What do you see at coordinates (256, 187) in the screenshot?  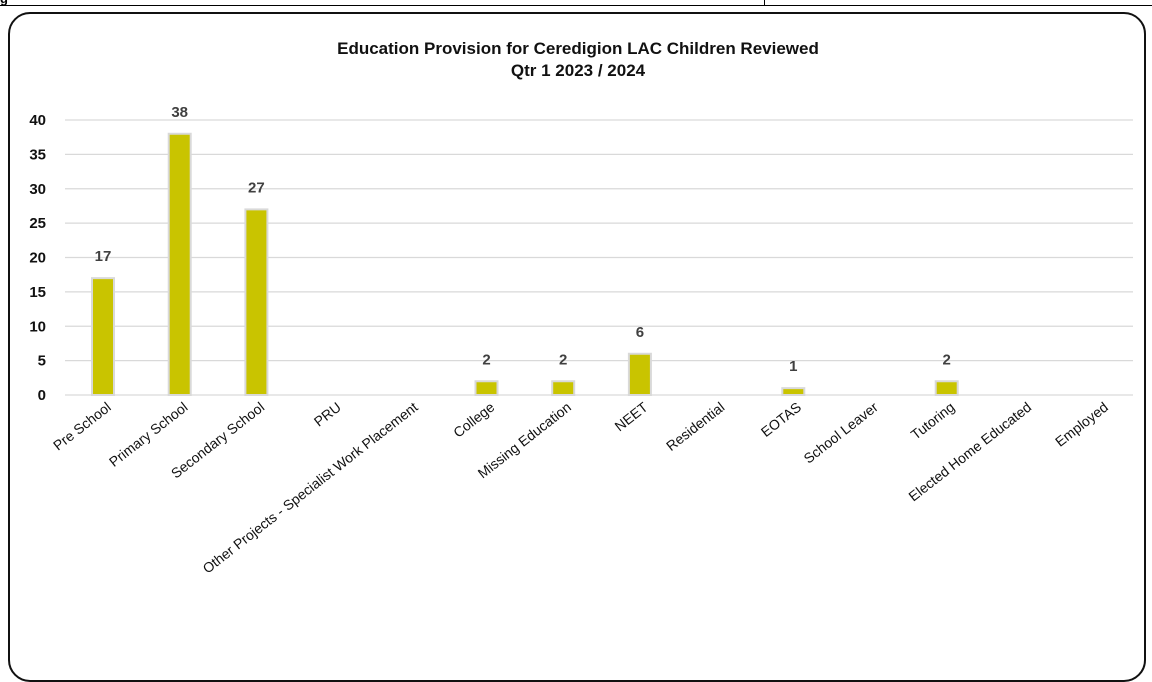 I see `data-label: 27` at bounding box center [256, 187].